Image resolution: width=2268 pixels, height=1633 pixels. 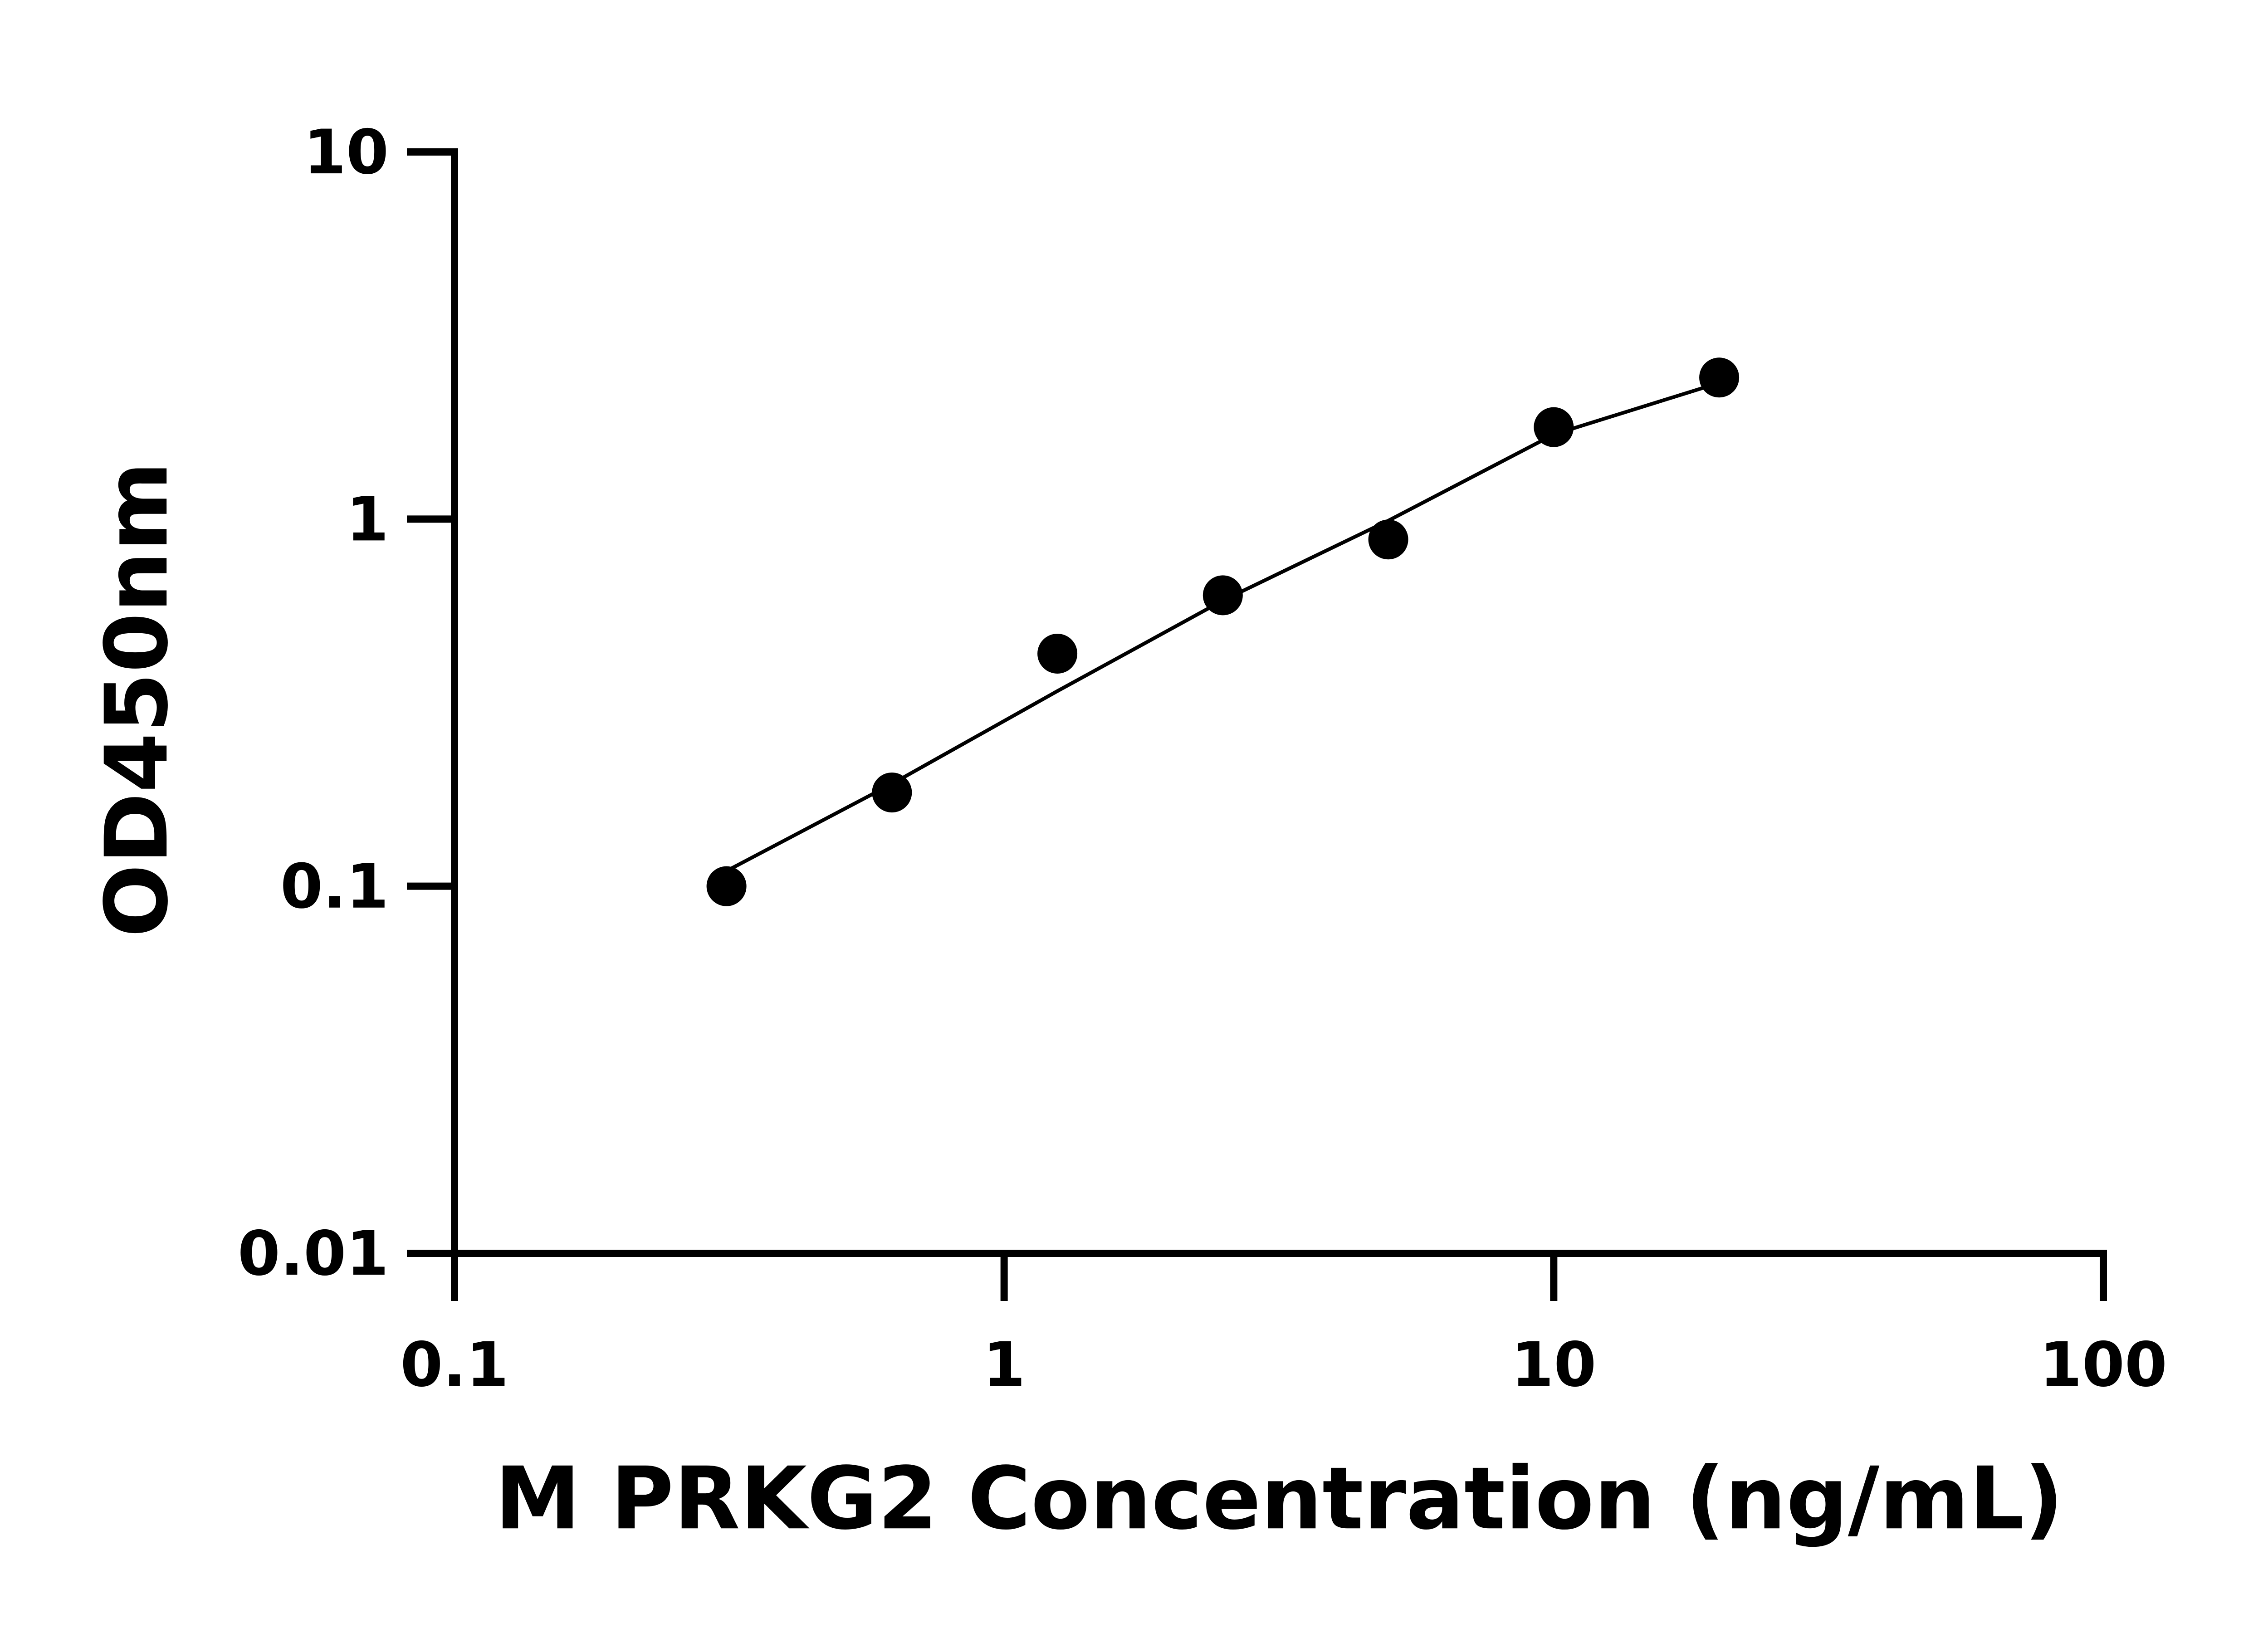 I want to click on x-tick-label: 100, so click(x=2103, y=1364).